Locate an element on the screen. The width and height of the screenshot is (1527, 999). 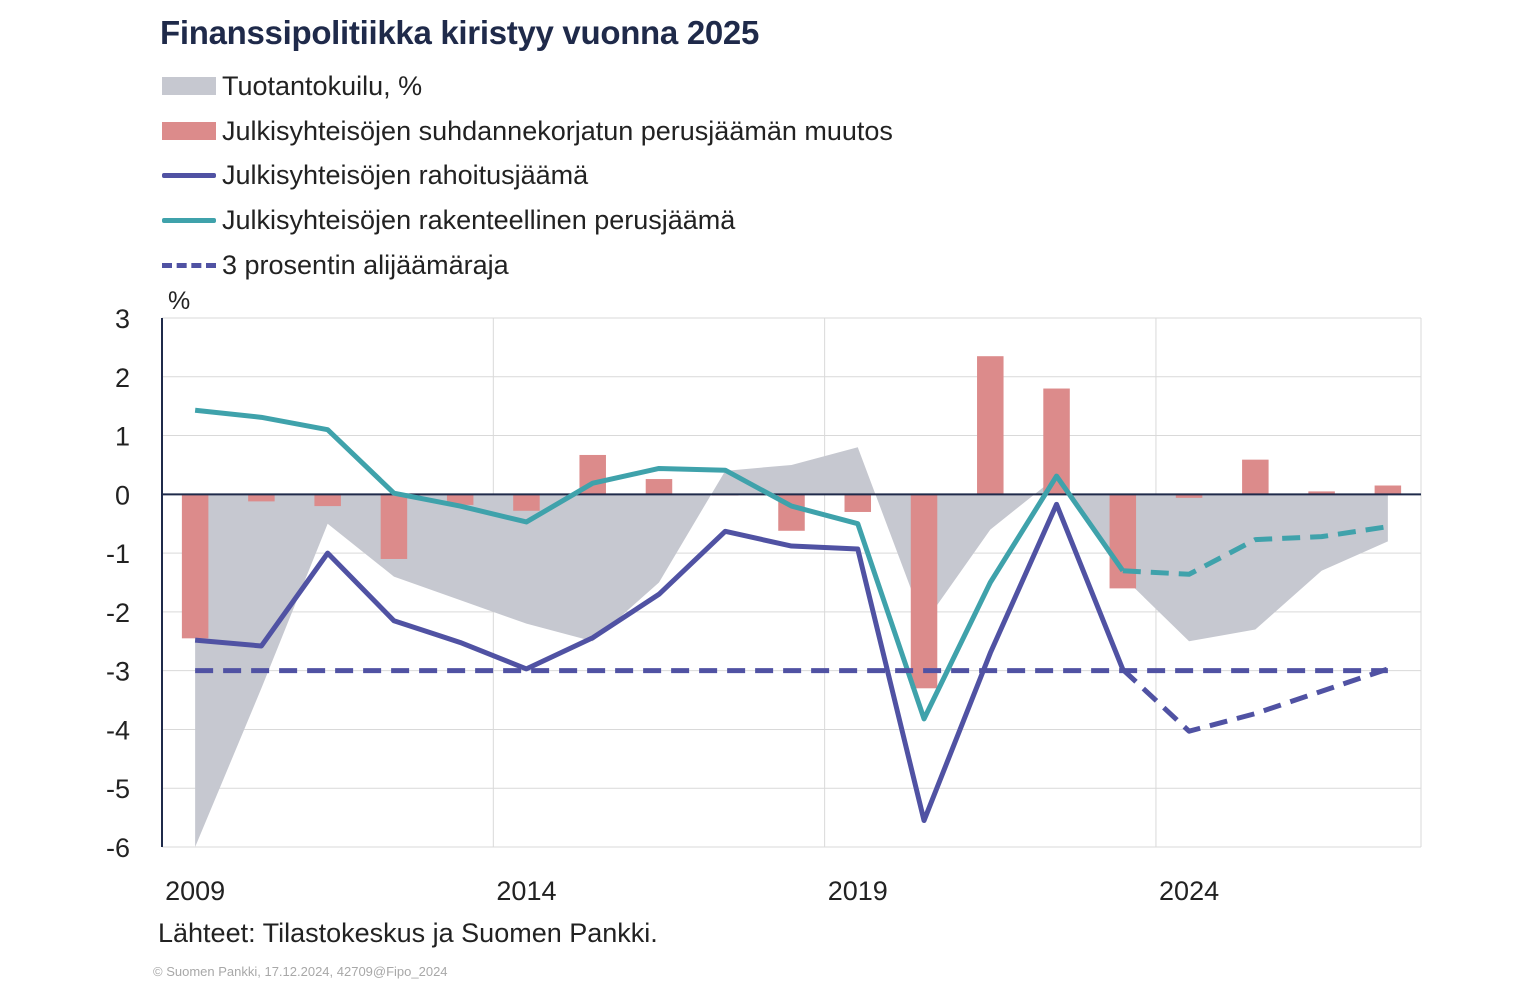
line-series-3-forecast is located at coordinates (1255, 550).